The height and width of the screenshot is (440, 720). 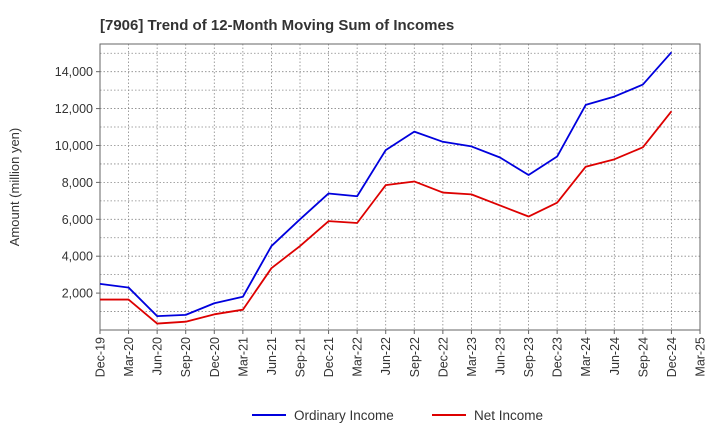 I want to click on x-tick-label: Sep-21, so click(x=301, y=357).